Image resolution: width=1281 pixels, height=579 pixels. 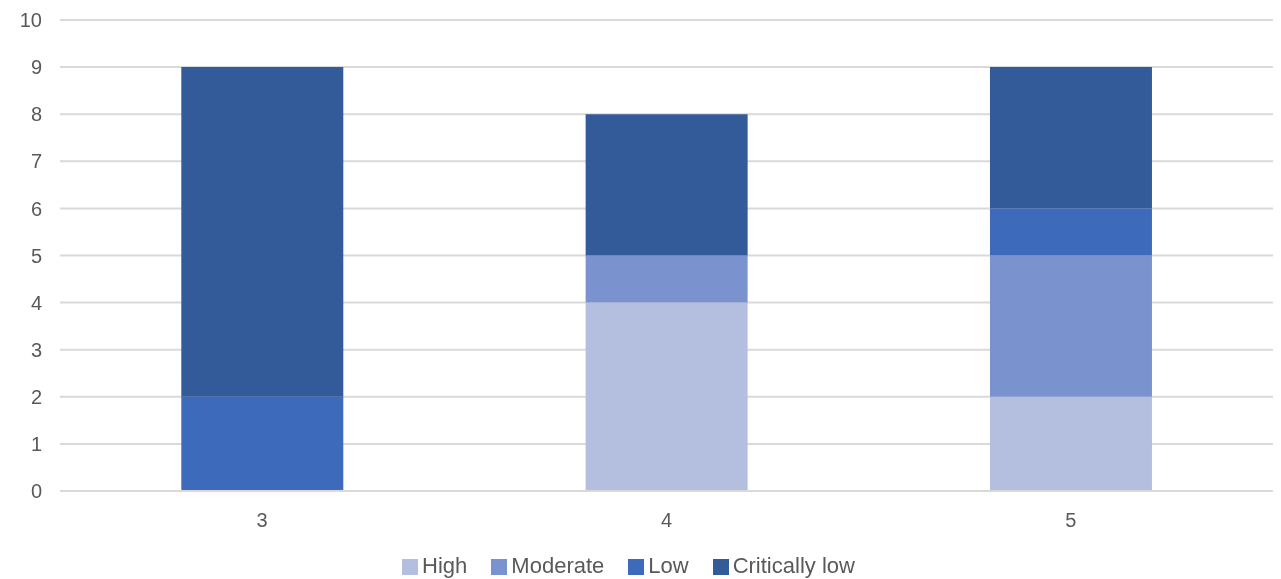 What do you see at coordinates (36, 161) in the screenshot?
I see `y-tick-label: 7` at bounding box center [36, 161].